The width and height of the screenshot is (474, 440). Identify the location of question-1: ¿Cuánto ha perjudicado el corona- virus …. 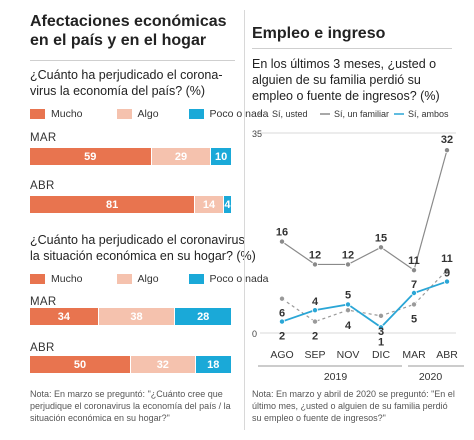
(126, 83).